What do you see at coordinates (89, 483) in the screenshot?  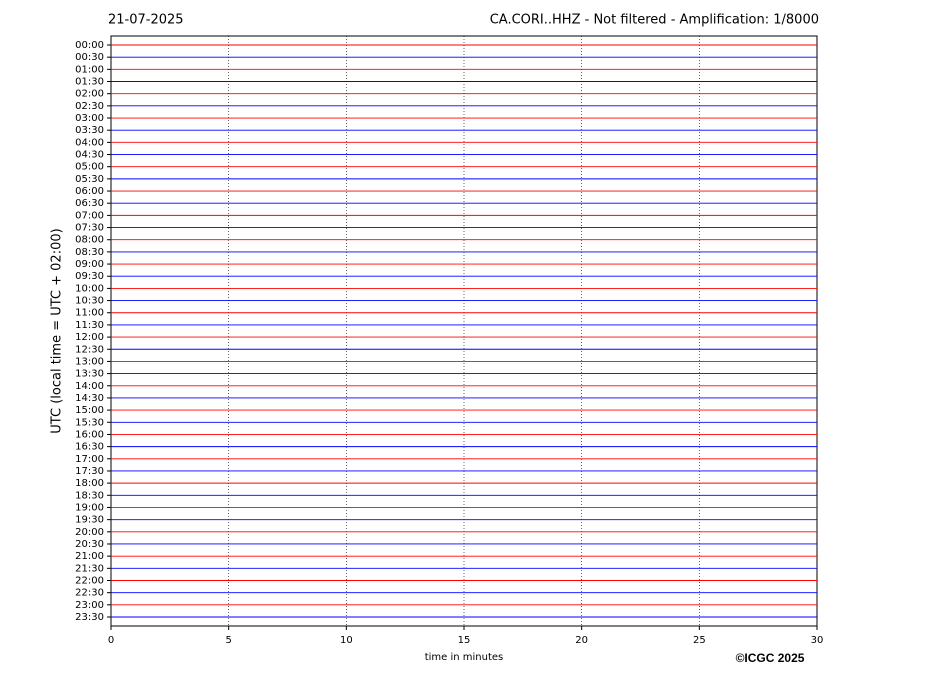 I see `y-tick-label: 18:00` at bounding box center [89, 483].